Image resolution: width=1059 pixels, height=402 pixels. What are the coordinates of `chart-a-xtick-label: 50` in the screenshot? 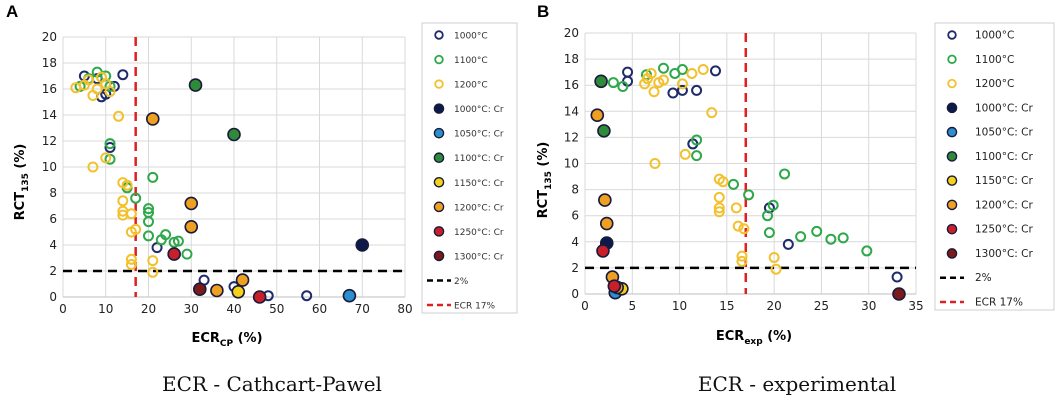 It's located at (276, 309).